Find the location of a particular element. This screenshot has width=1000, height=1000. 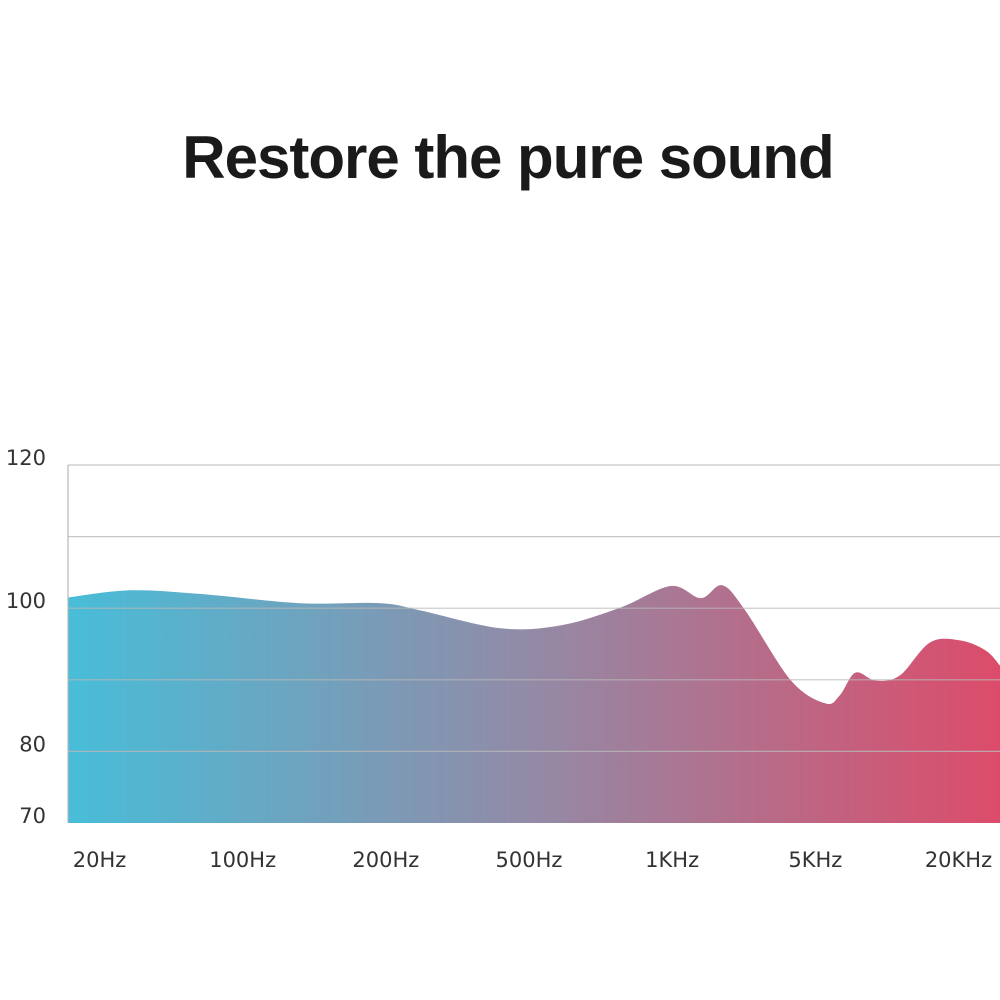

y-tick-label: 120 is located at coordinates (26, 458).